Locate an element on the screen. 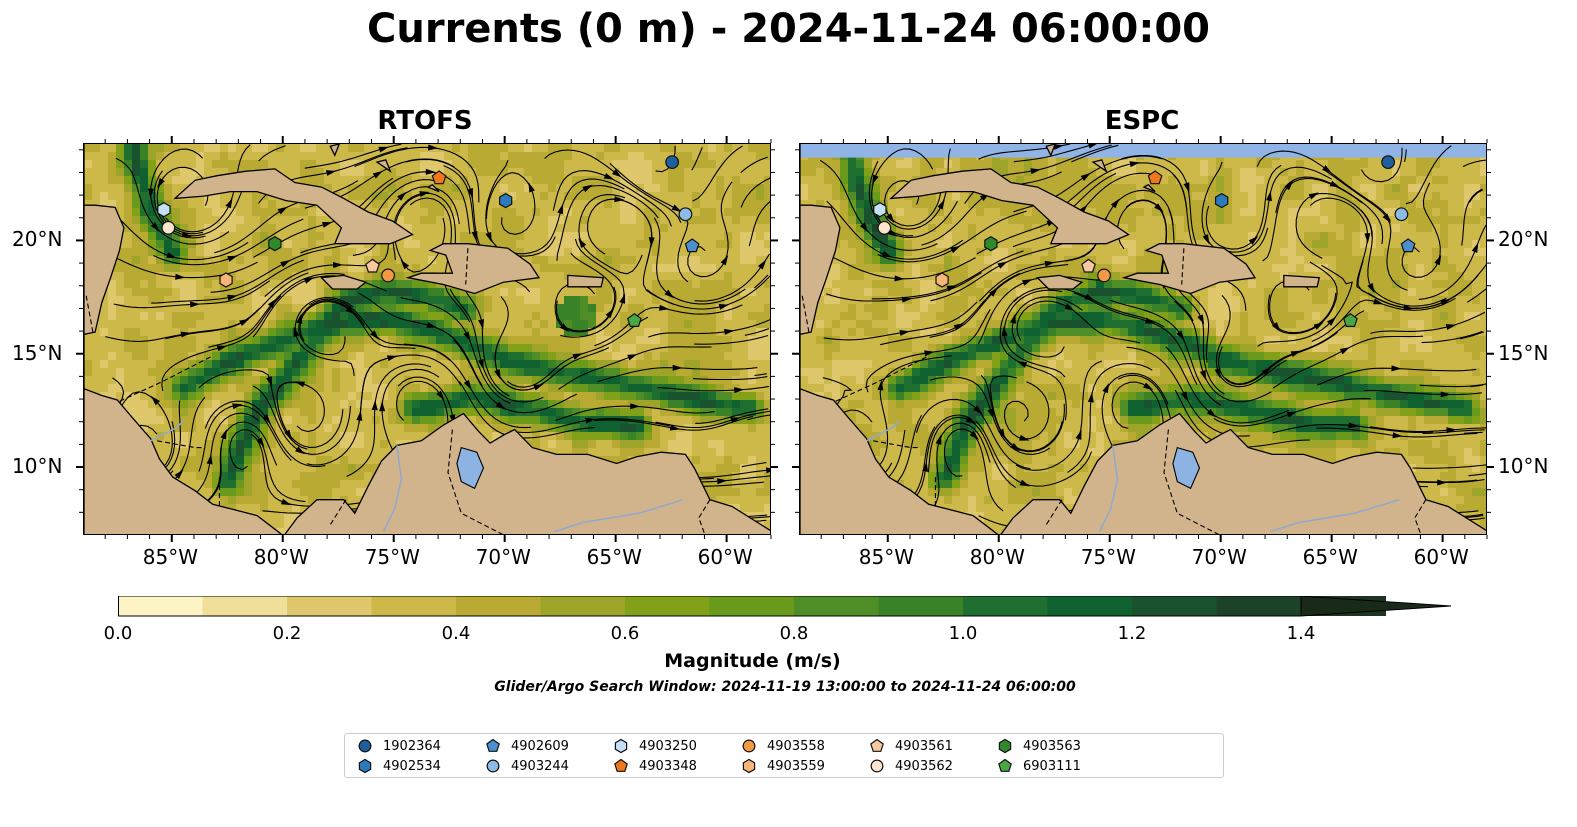 This screenshot has height=827, width=1577. legend-item: 4903563 is located at coordinates (1039, 746).